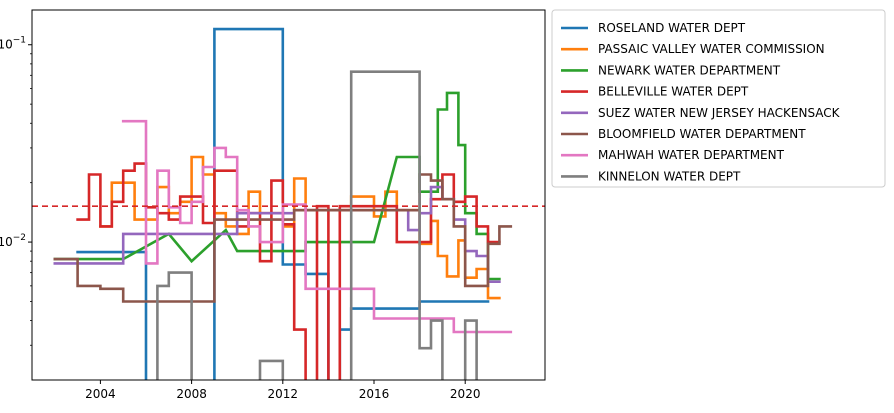 Image resolution: width=894 pixels, height=413 pixels. I want to click on x-tick-label: 2020, so click(465, 394).